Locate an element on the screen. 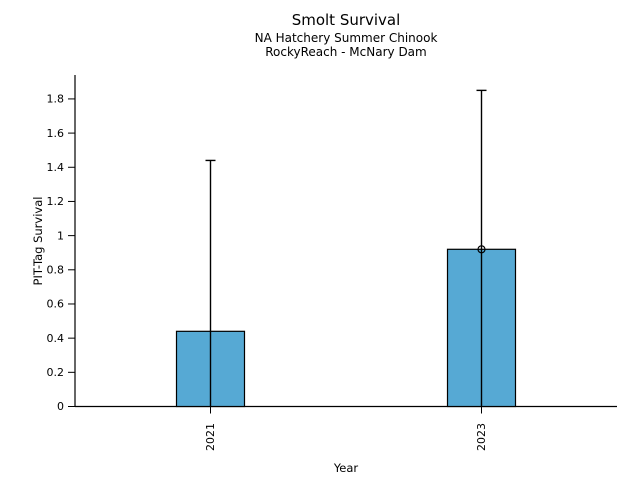 The height and width of the screenshot is (480, 640). y-tick-label-1.2: 1.2 is located at coordinates (56, 201).